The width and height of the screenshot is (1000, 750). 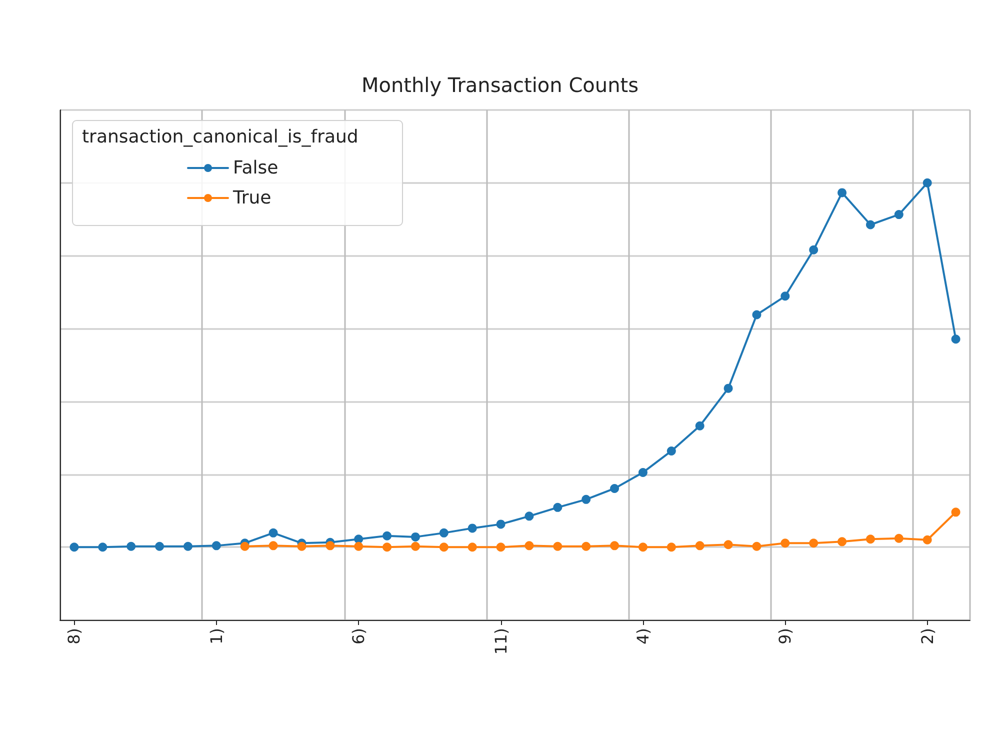 I want to click on x-tick-label: 8), so click(x=74, y=636).